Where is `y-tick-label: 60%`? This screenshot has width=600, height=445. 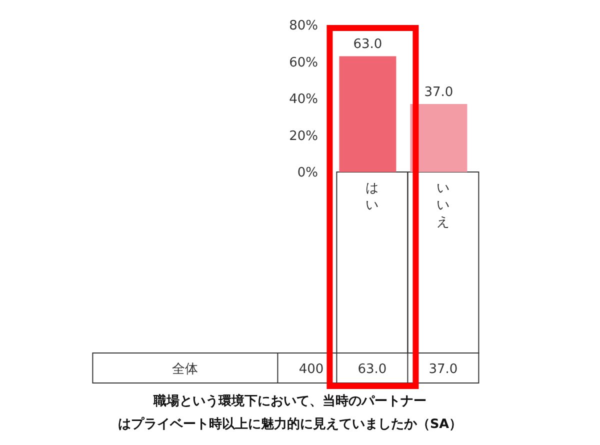 y-tick-label: 60% is located at coordinates (303, 62).